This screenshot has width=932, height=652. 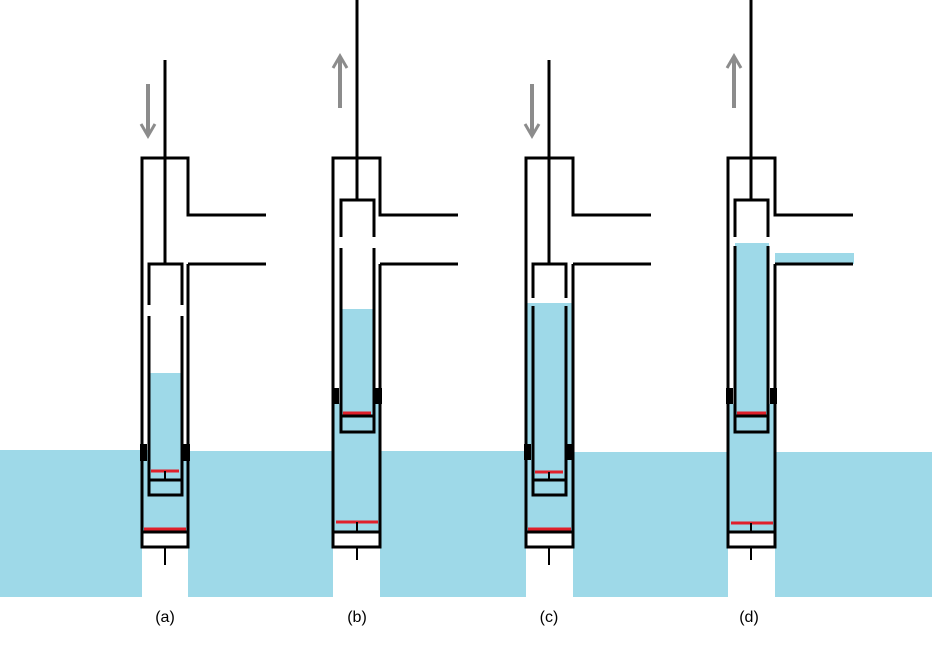 What do you see at coordinates (549, 617) in the screenshot?
I see `panel-caption-c: (c)` at bounding box center [549, 617].